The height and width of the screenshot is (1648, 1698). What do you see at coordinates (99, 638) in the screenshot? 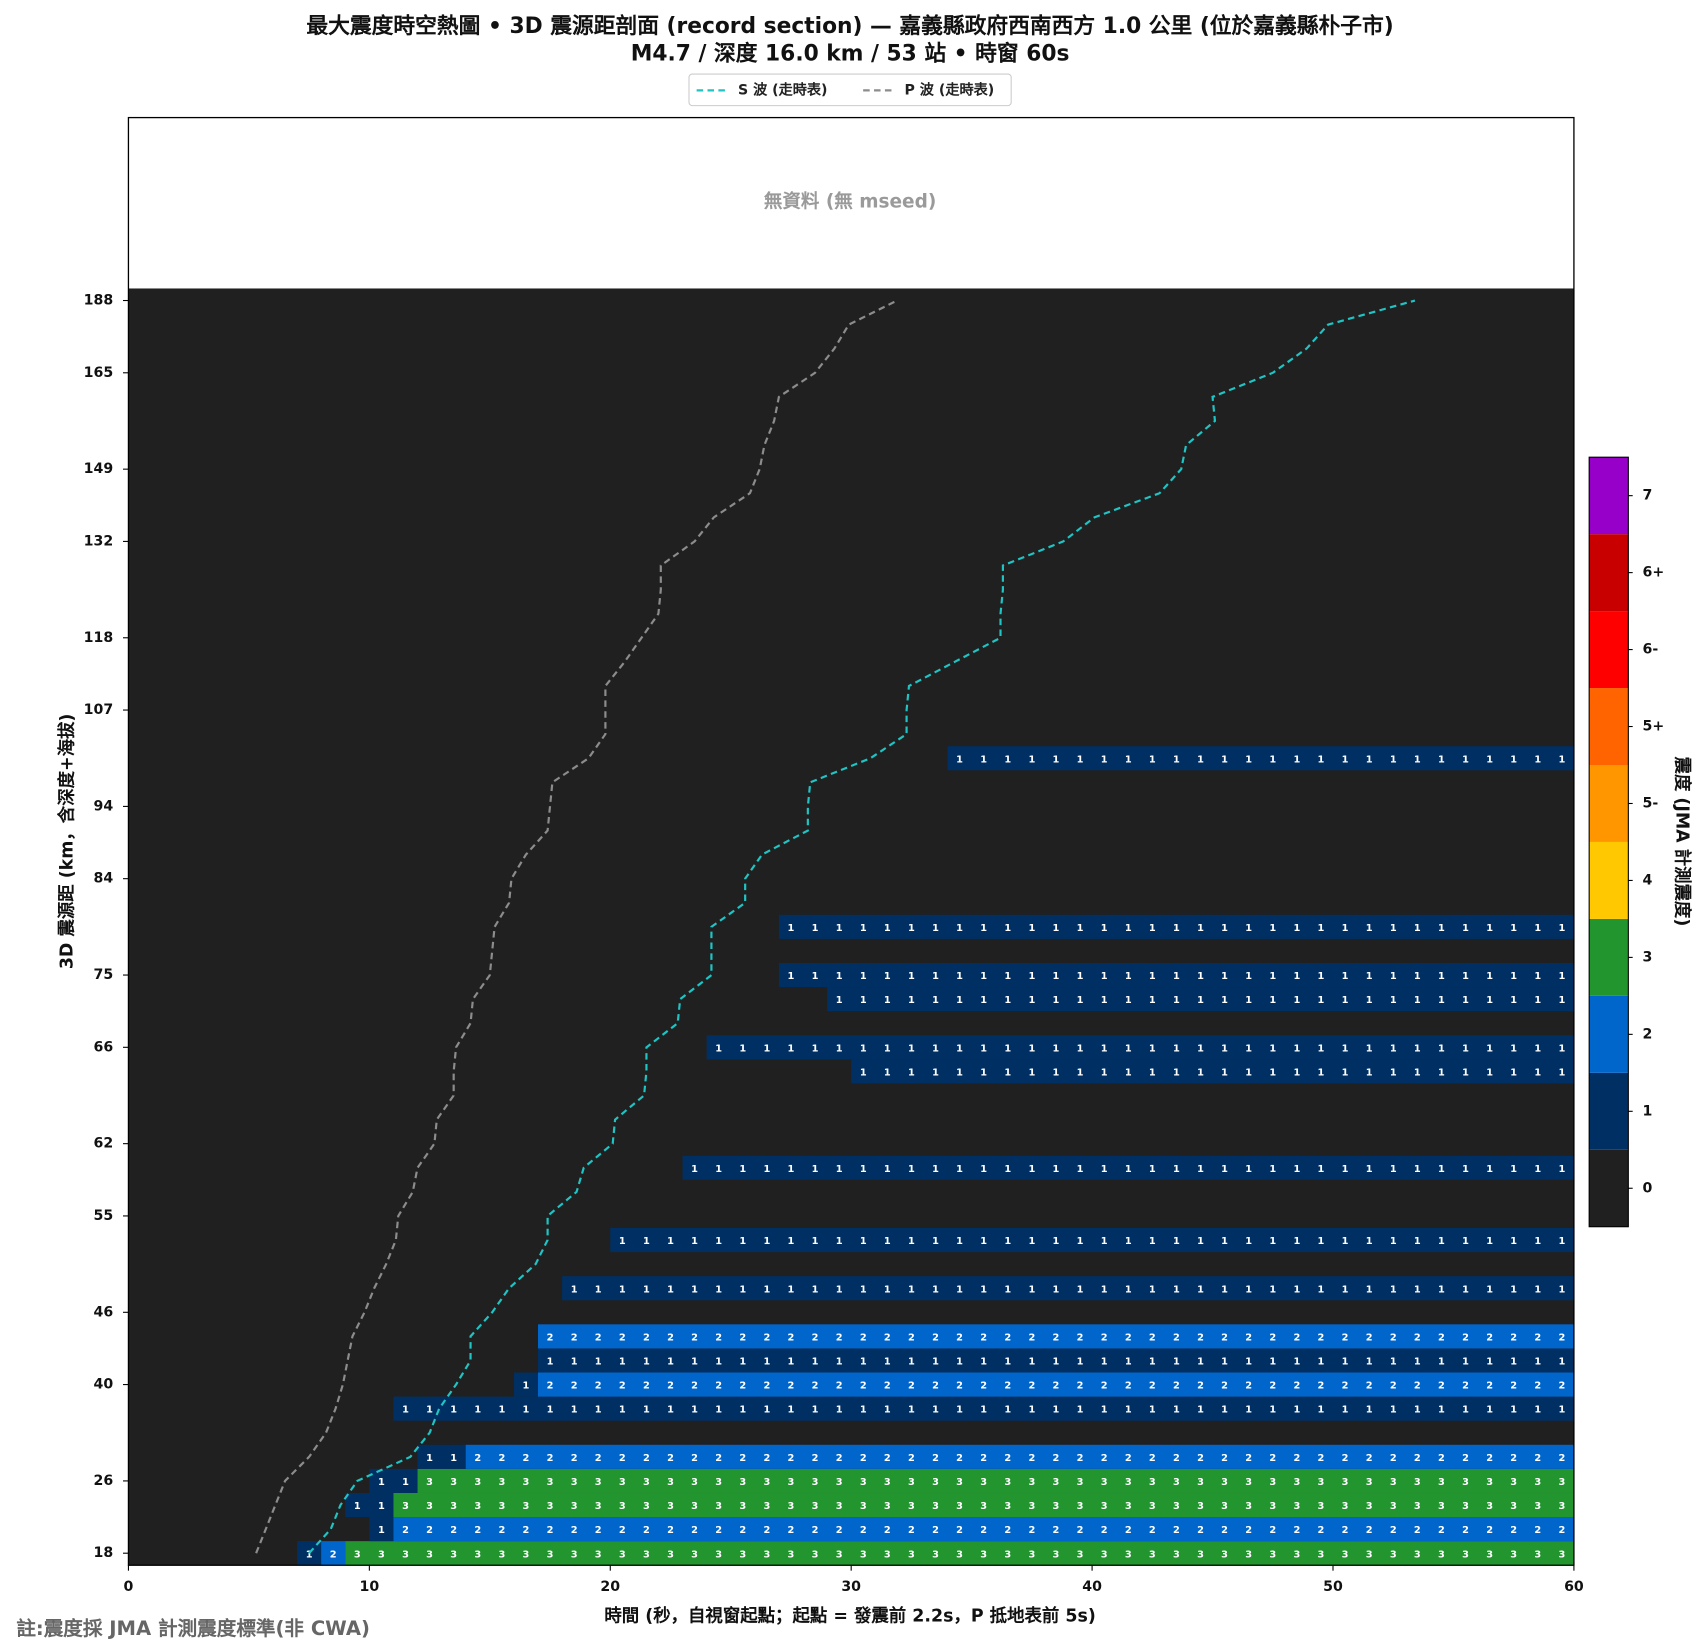
I see `y-tick-label: 118` at bounding box center [99, 638].